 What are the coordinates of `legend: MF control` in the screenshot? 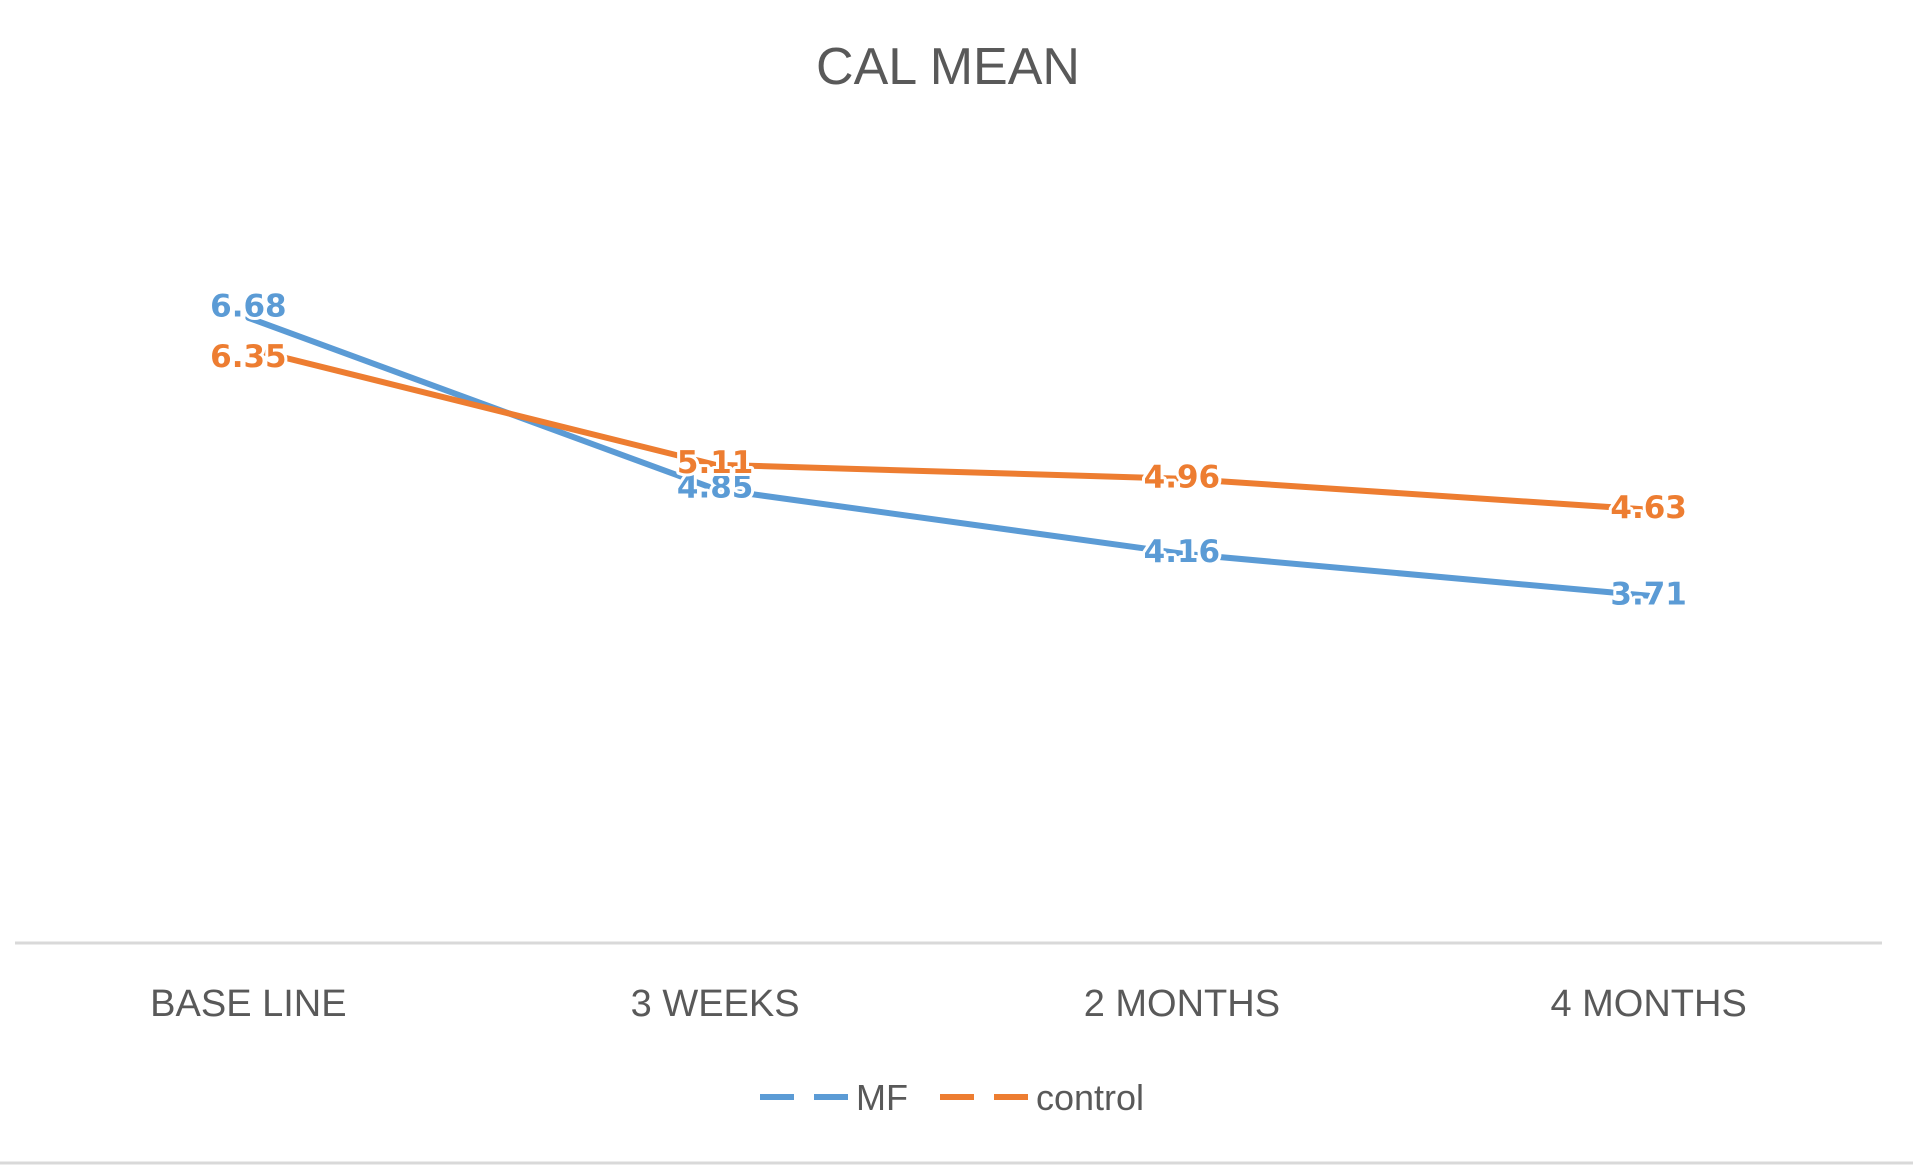 It's located at (952, 1097).